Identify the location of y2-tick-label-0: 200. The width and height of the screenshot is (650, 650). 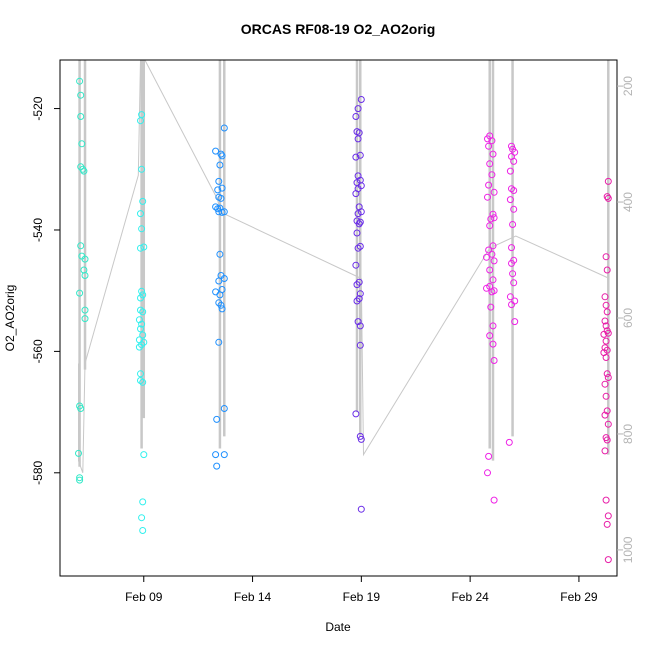
(628, 86).